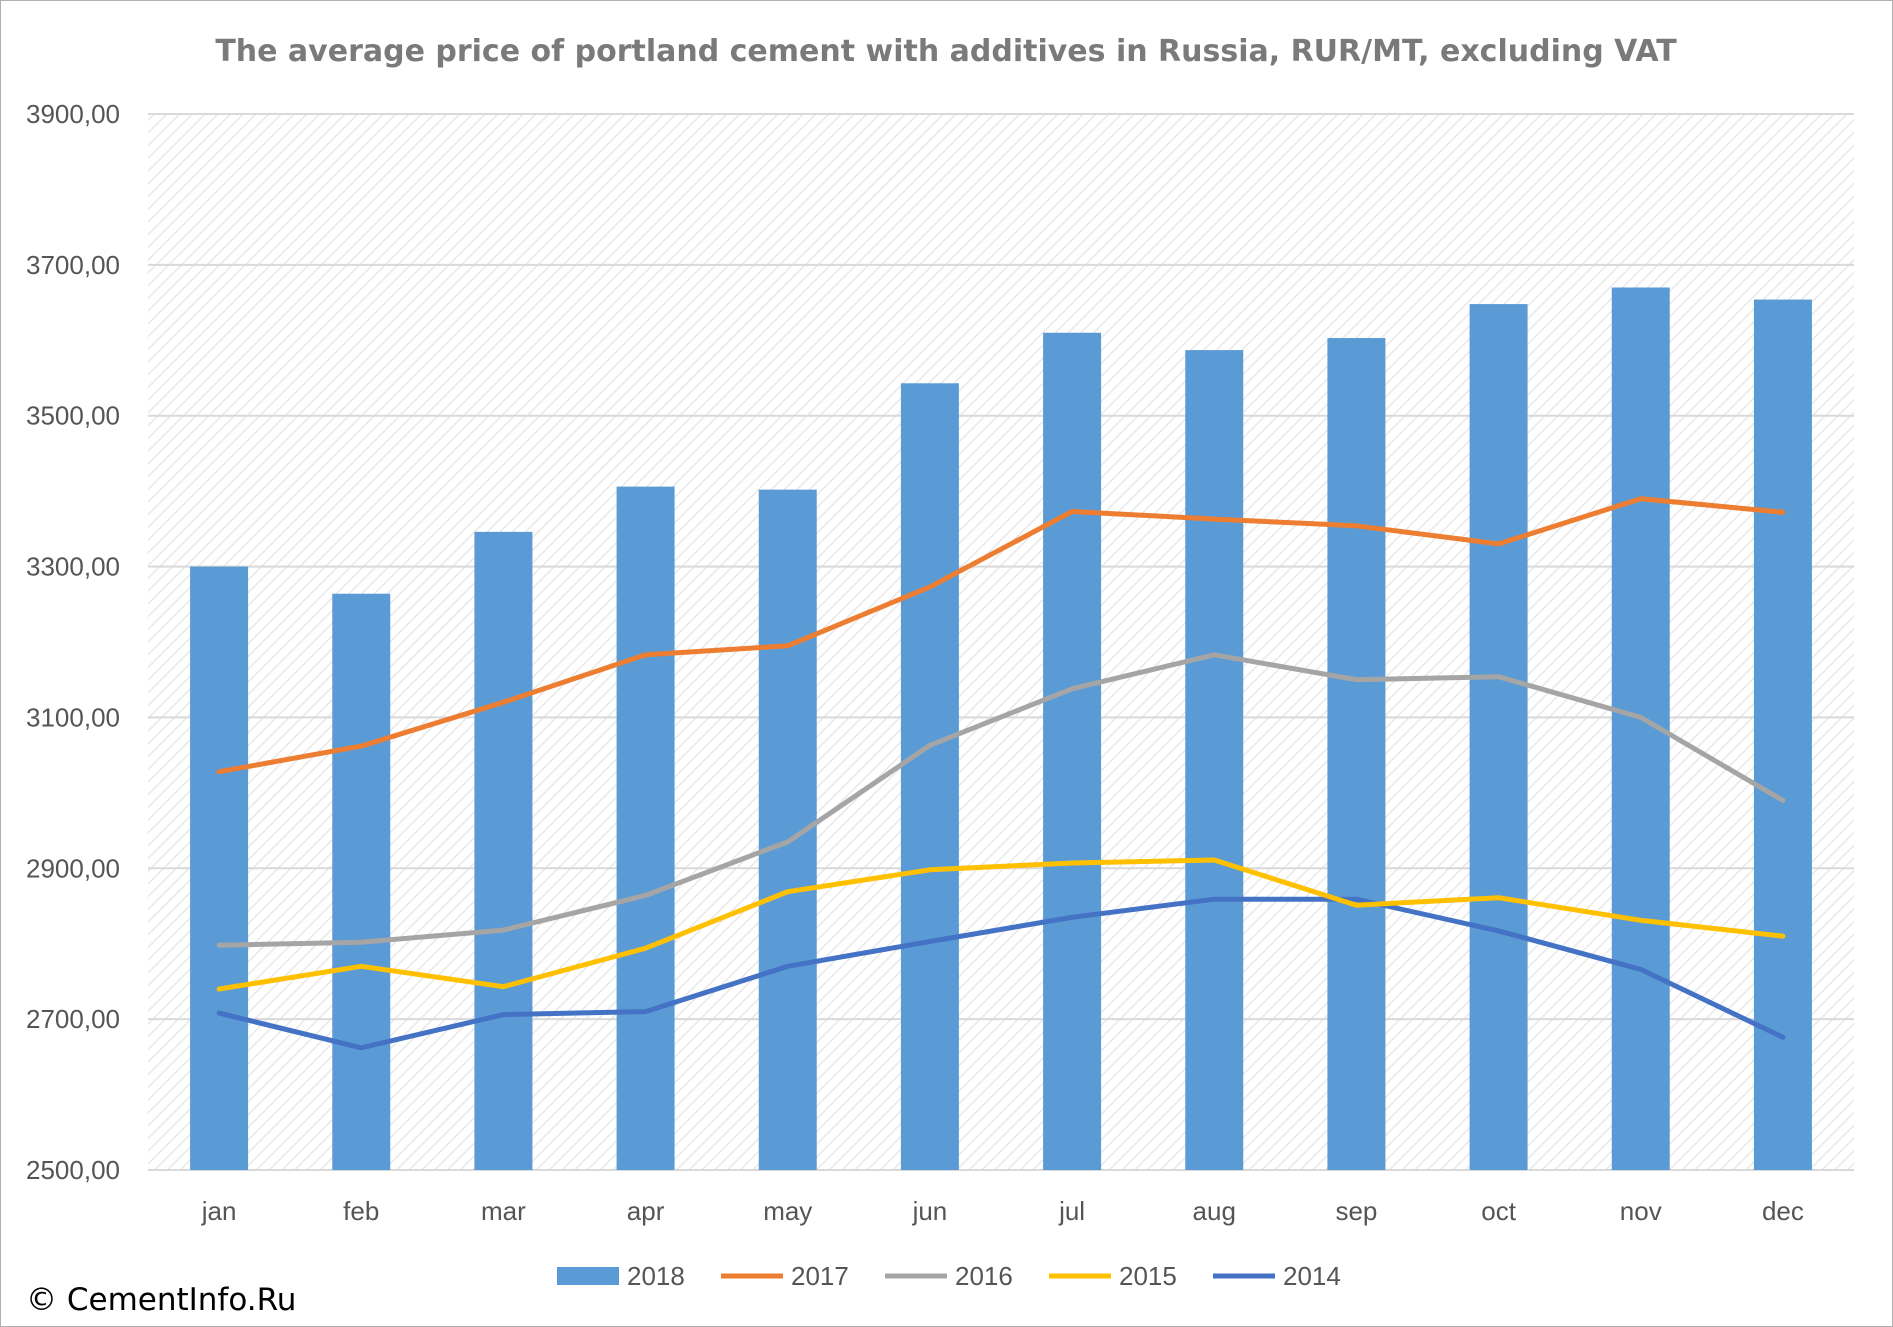 This screenshot has width=1893, height=1327. What do you see at coordinates (73, 868) in the screenshot?
I see `y-tick-label: 2900,00` at bounding box center [73, 868].